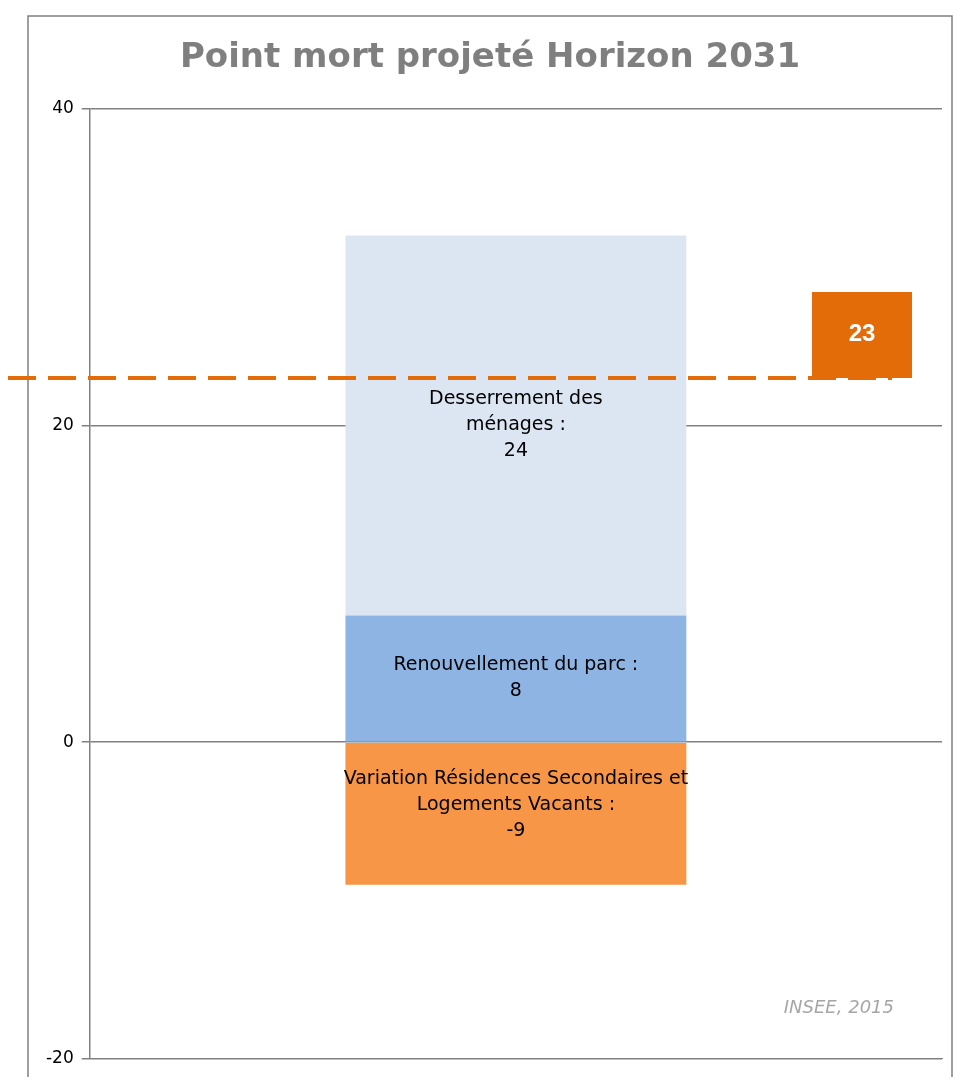  What do you see at coordinates (63, 423) in the screenshot?
I see `y-tick-label: 20` at bounding box center [63, 423].